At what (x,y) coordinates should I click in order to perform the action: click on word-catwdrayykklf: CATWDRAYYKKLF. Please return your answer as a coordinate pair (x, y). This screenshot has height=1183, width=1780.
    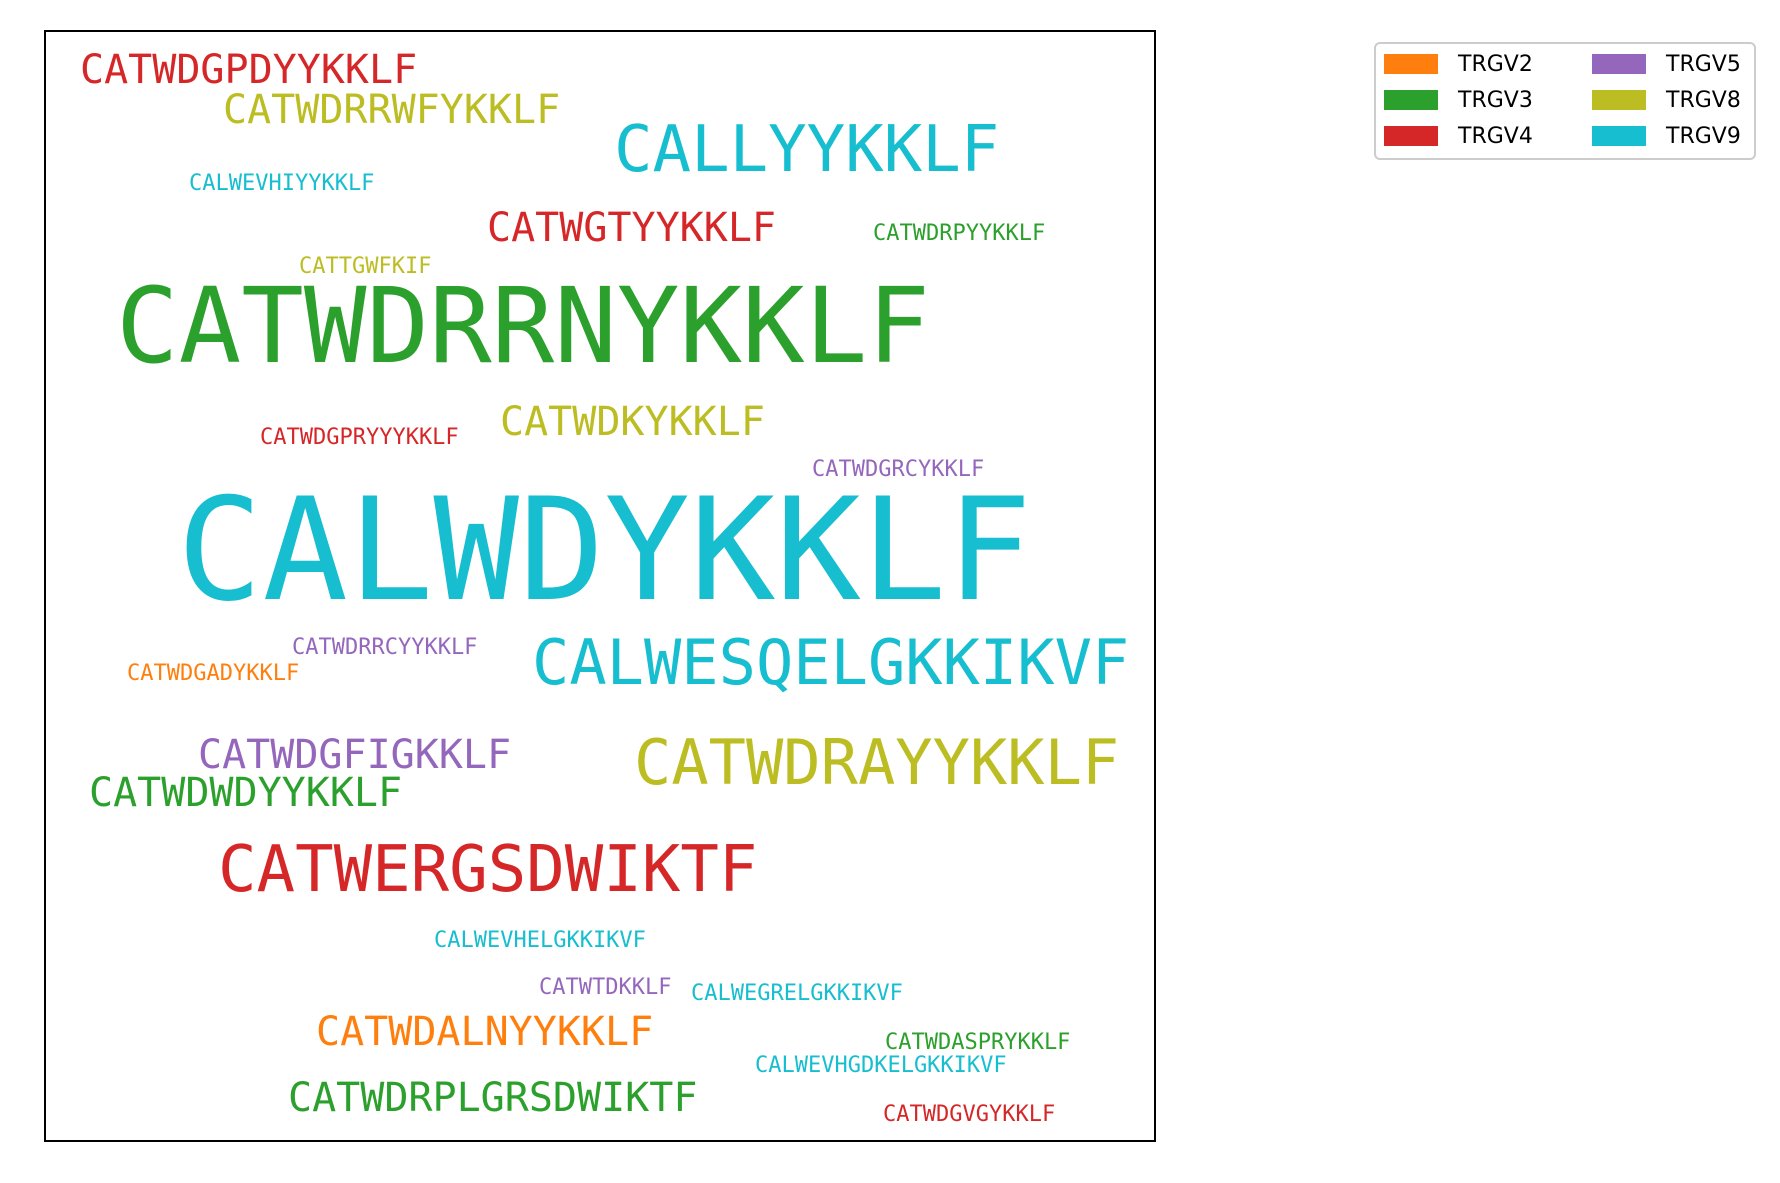
    Looking at the image, I should click on (877, 762).